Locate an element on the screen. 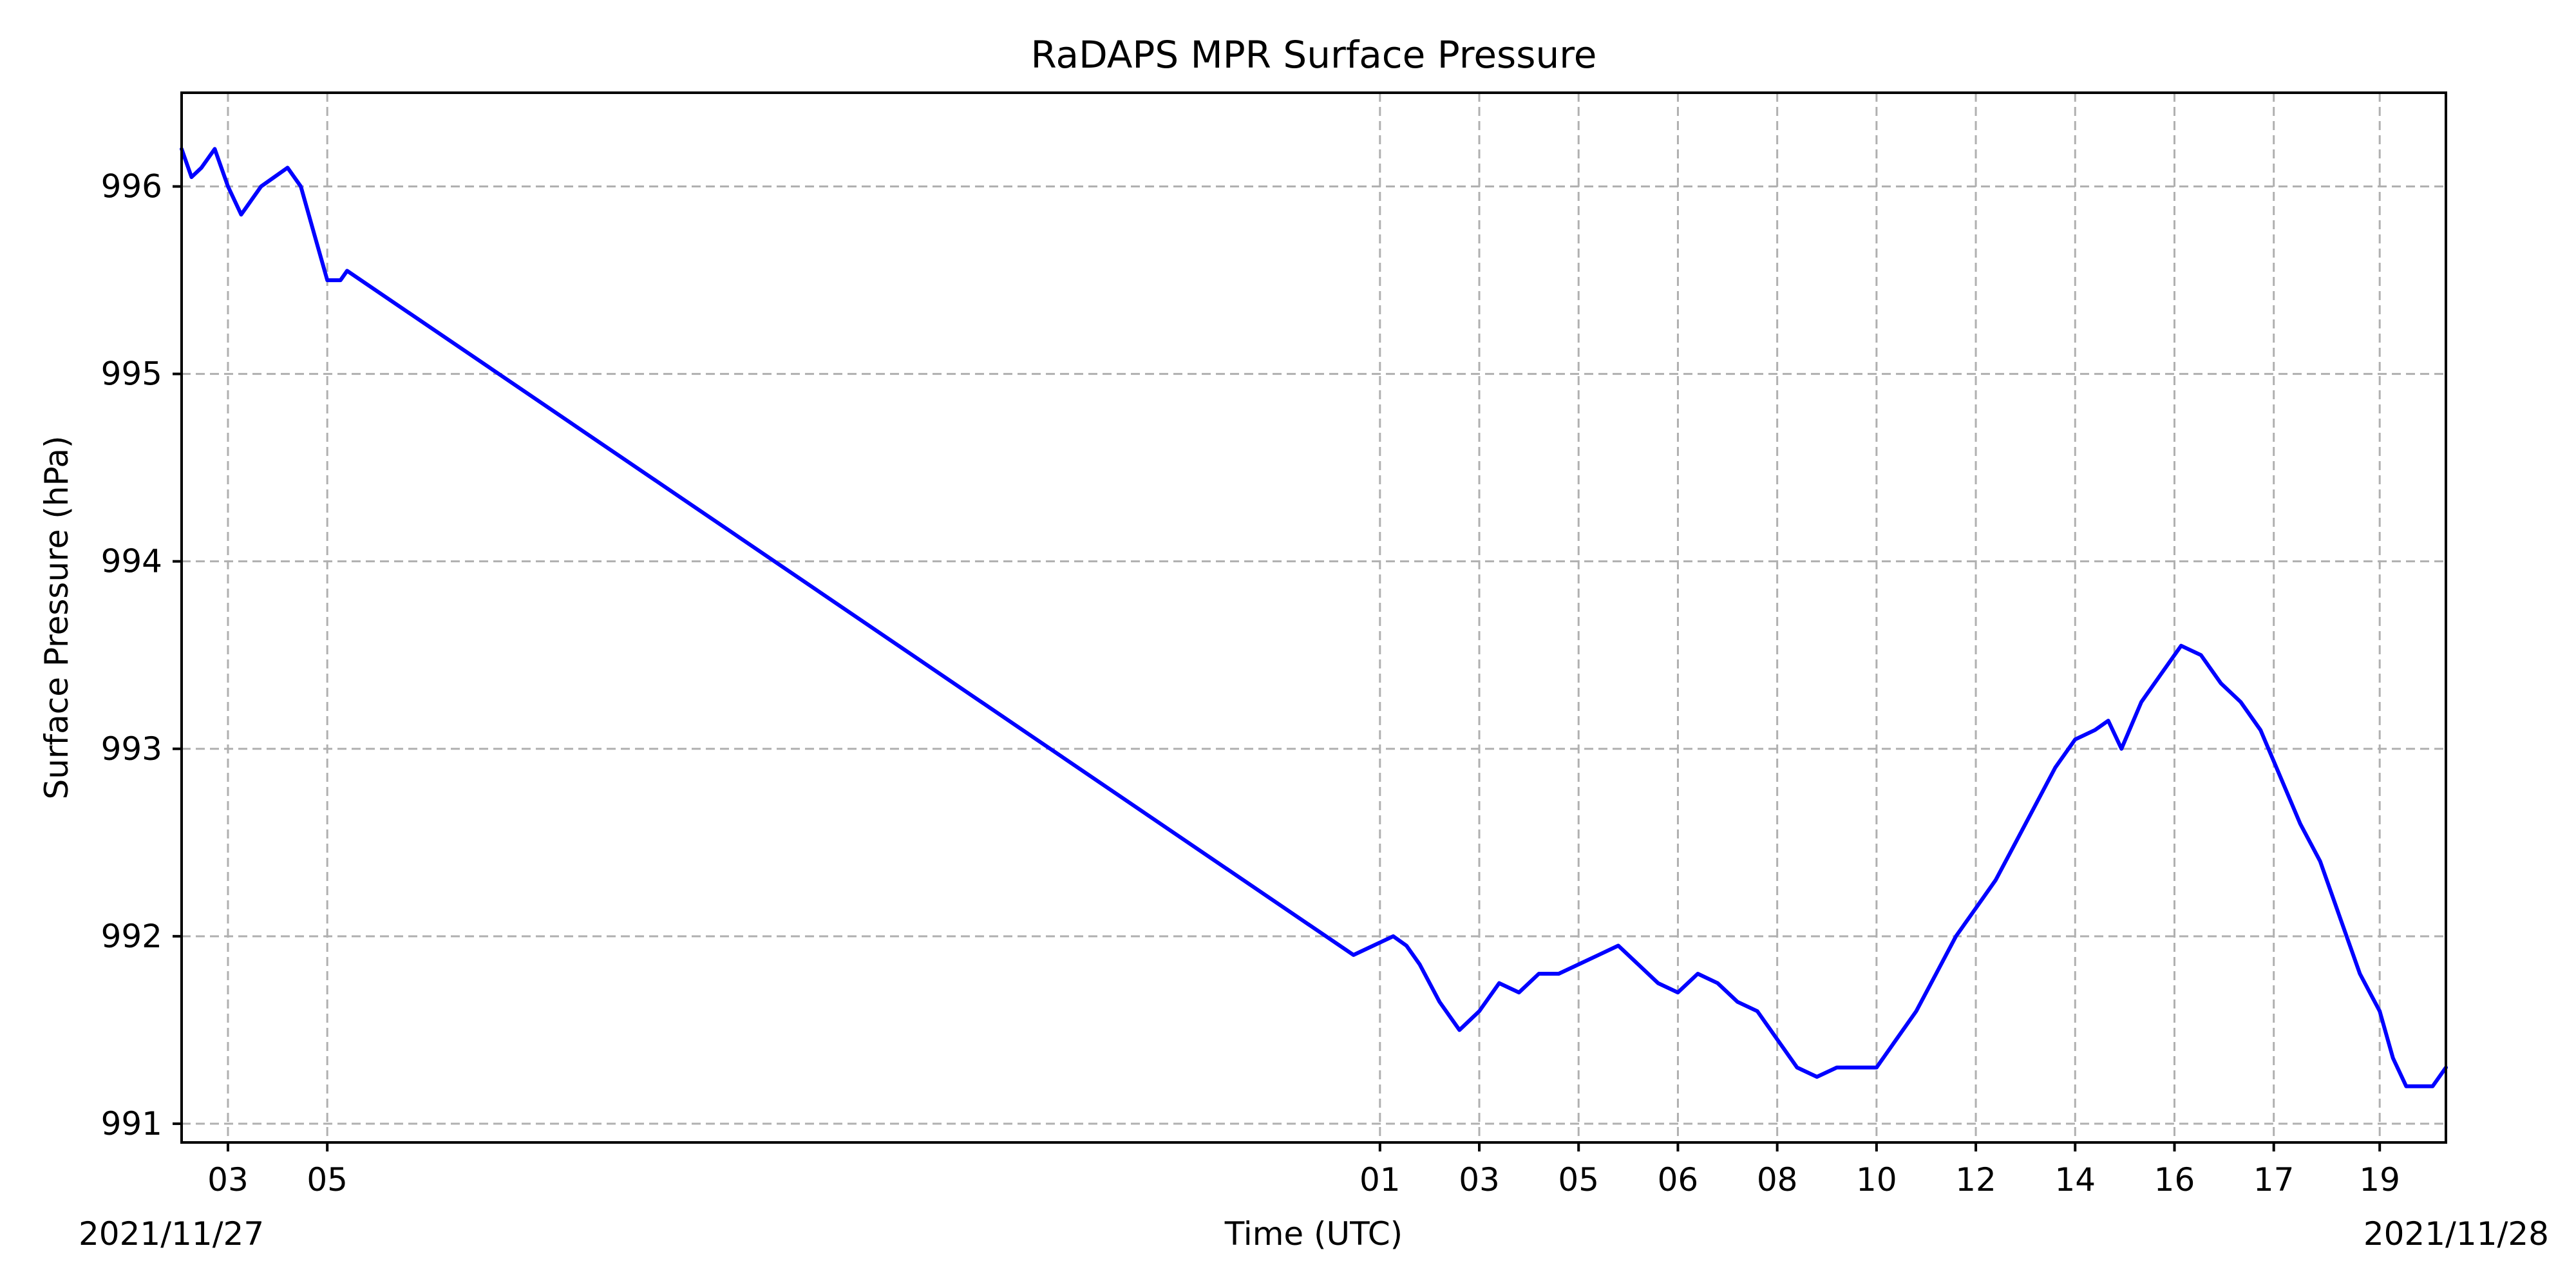  x-axis-ticks: 03 05 01 03 05 06 08 10 12 14 16 17 19 is located at coordinates (1303, 1170).